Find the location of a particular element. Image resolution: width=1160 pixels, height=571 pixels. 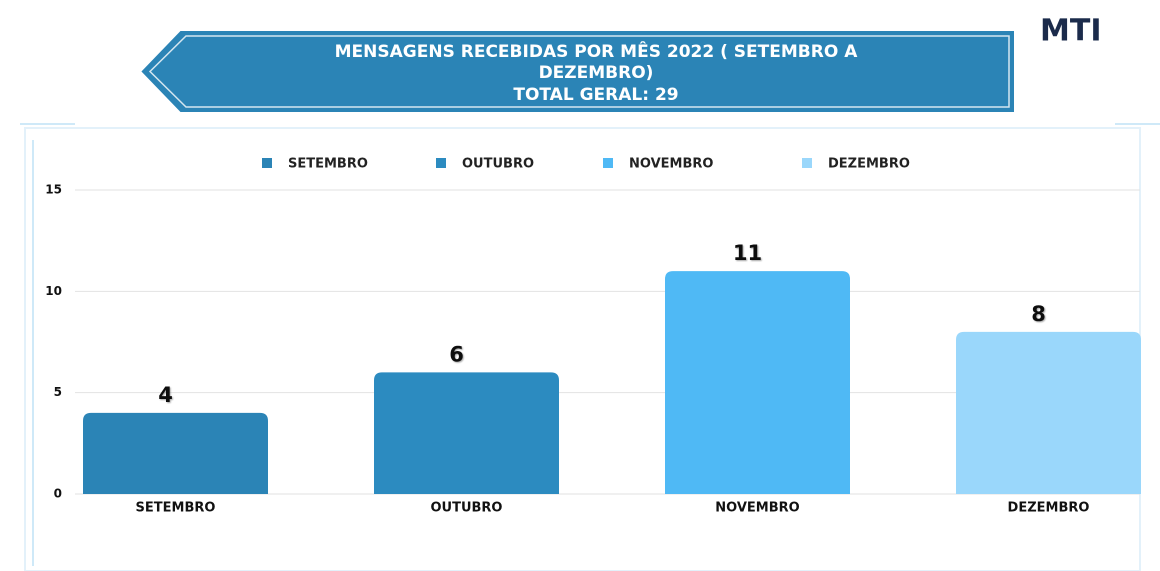

y-tick-label: 5 is located at coordinates (58, 392).